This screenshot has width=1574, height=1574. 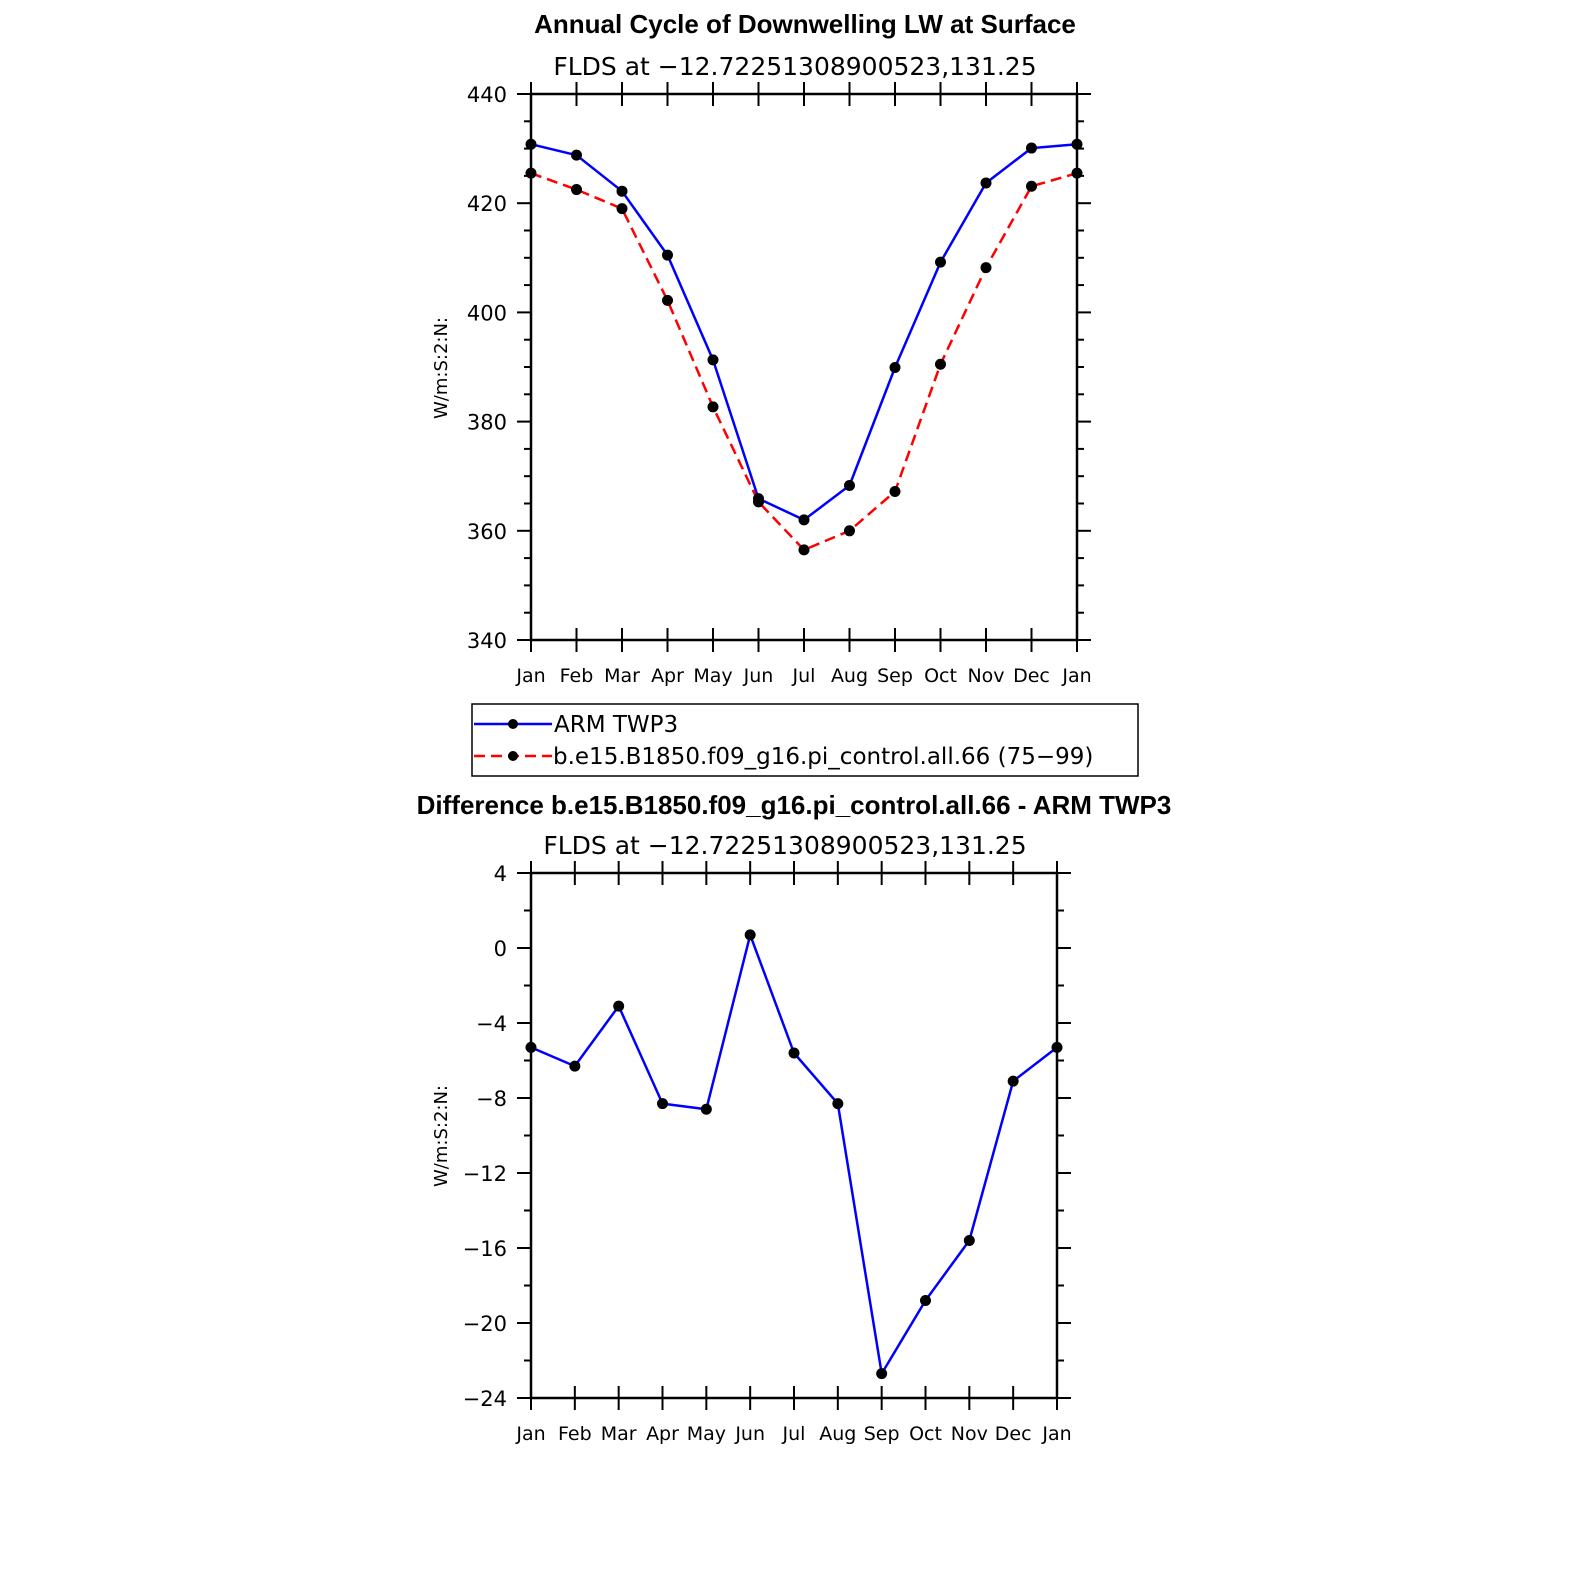 I want to click on y-tick-label: 440, so click(x=487, y=95).